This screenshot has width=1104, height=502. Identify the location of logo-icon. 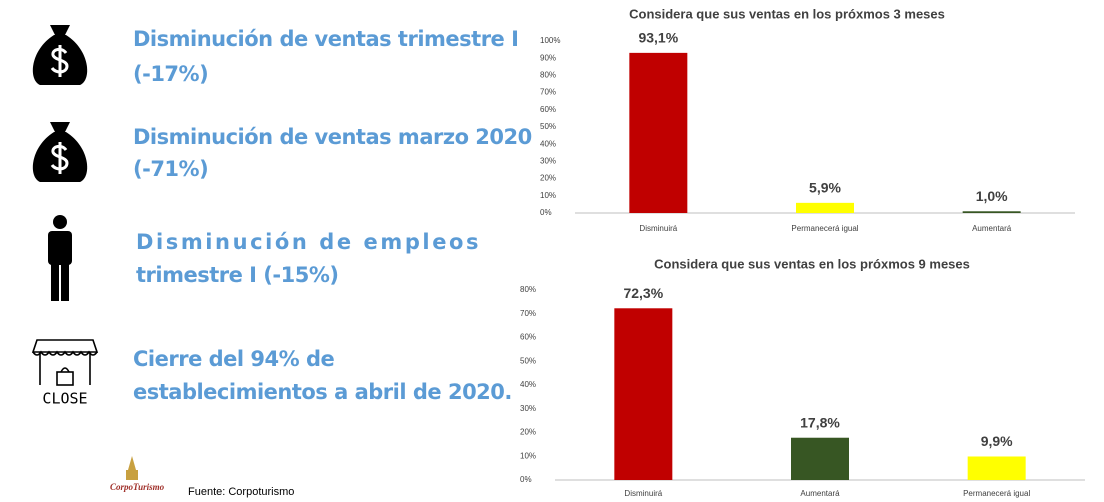
(132, 468).